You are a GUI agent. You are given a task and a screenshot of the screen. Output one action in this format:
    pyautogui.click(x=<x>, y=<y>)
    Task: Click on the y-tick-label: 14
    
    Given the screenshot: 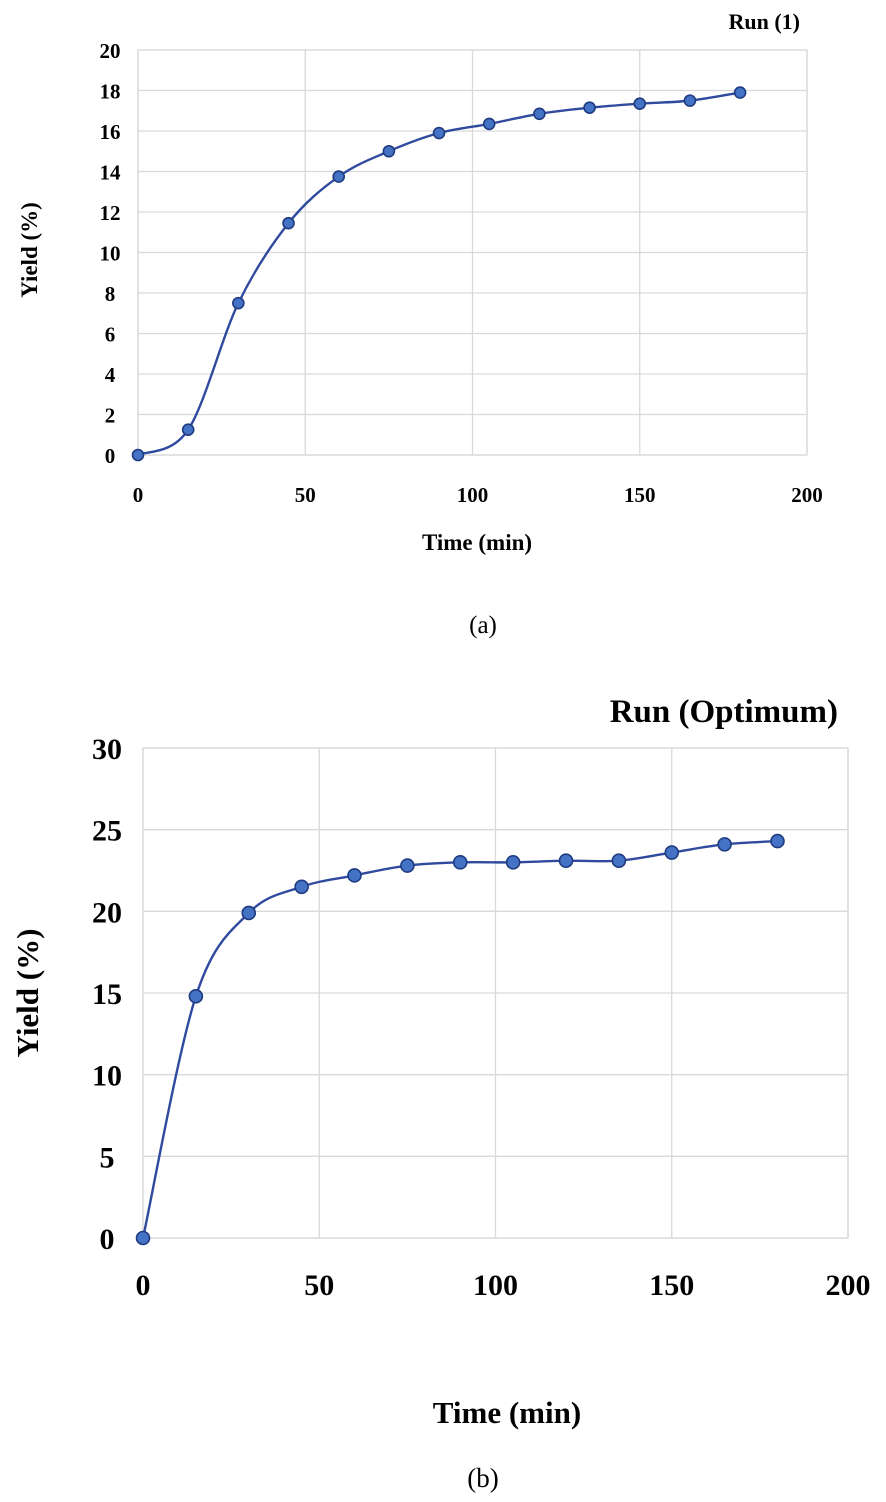 What is the action you would take?
    pyautogui.click(x=111, y=173)
    